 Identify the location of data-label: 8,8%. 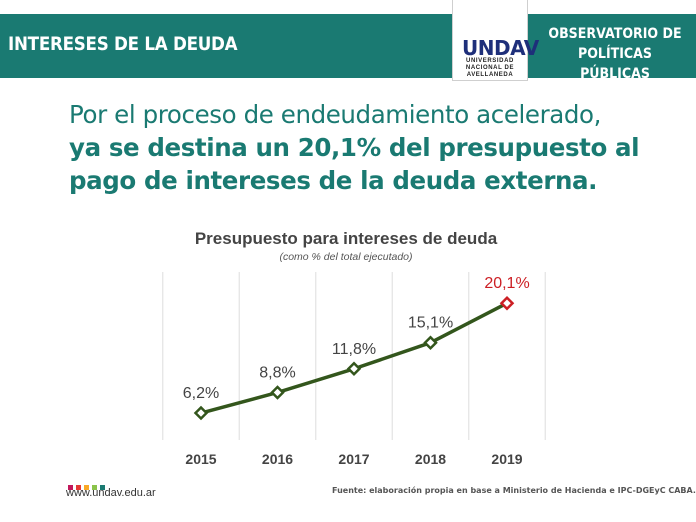
(277, 372).